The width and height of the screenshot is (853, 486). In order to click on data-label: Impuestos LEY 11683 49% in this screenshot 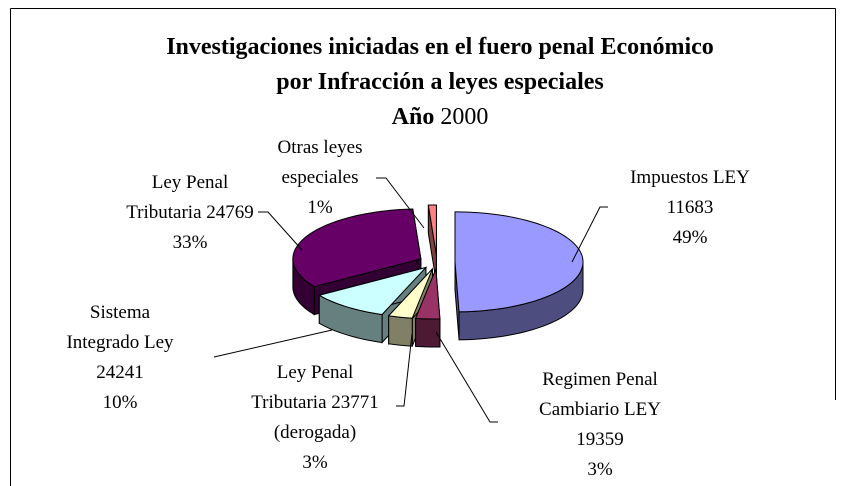, I will do `click(690, 208)`.